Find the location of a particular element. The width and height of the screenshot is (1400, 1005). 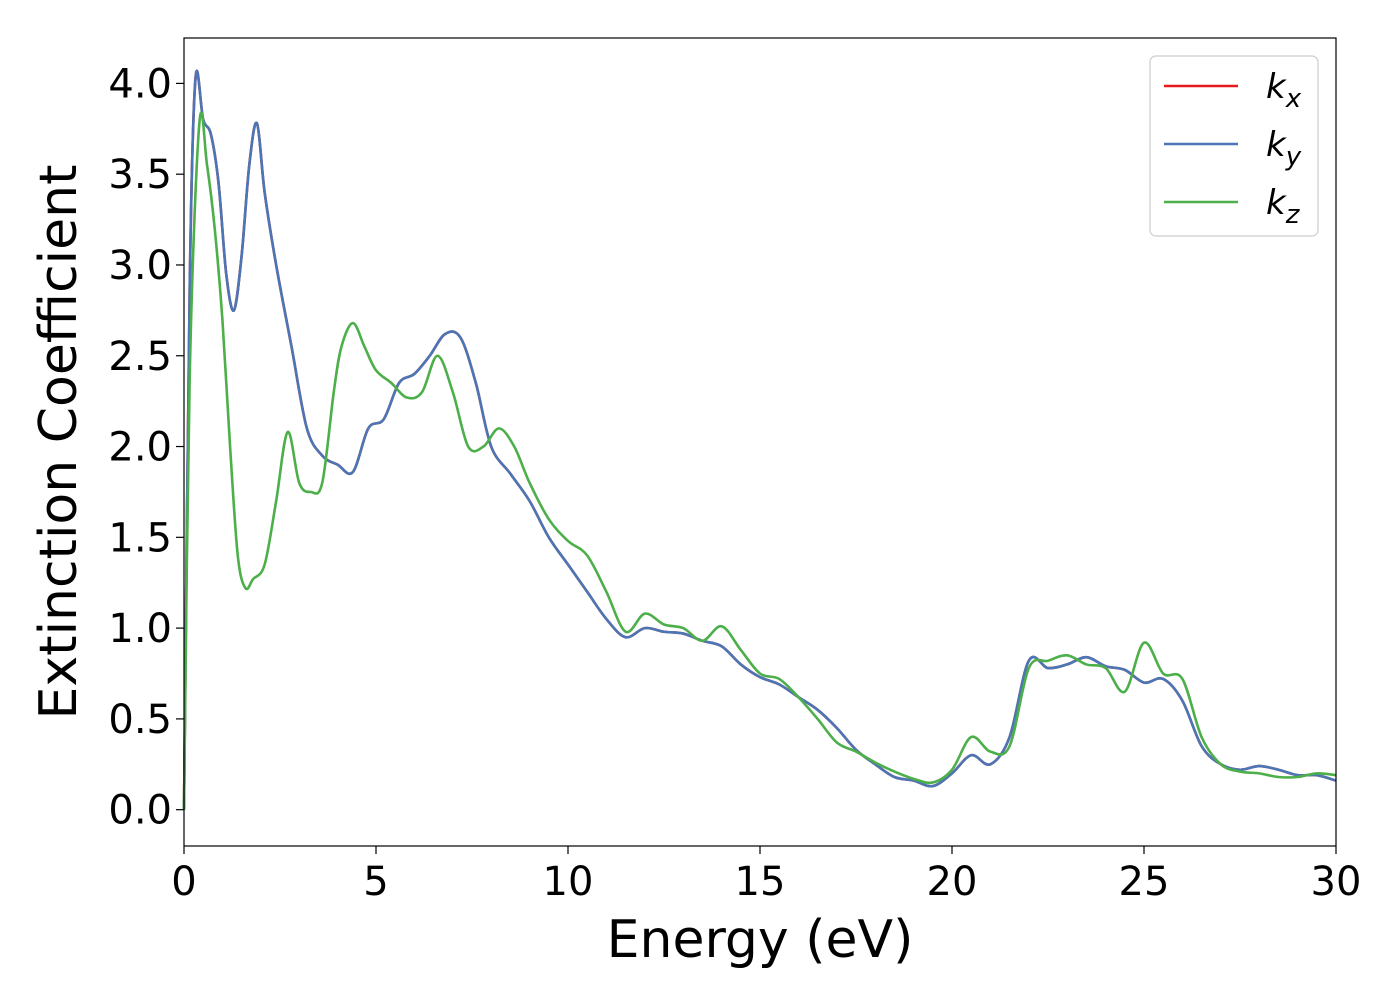

x-tick-label: 10 is located at coordinates (568, 882).